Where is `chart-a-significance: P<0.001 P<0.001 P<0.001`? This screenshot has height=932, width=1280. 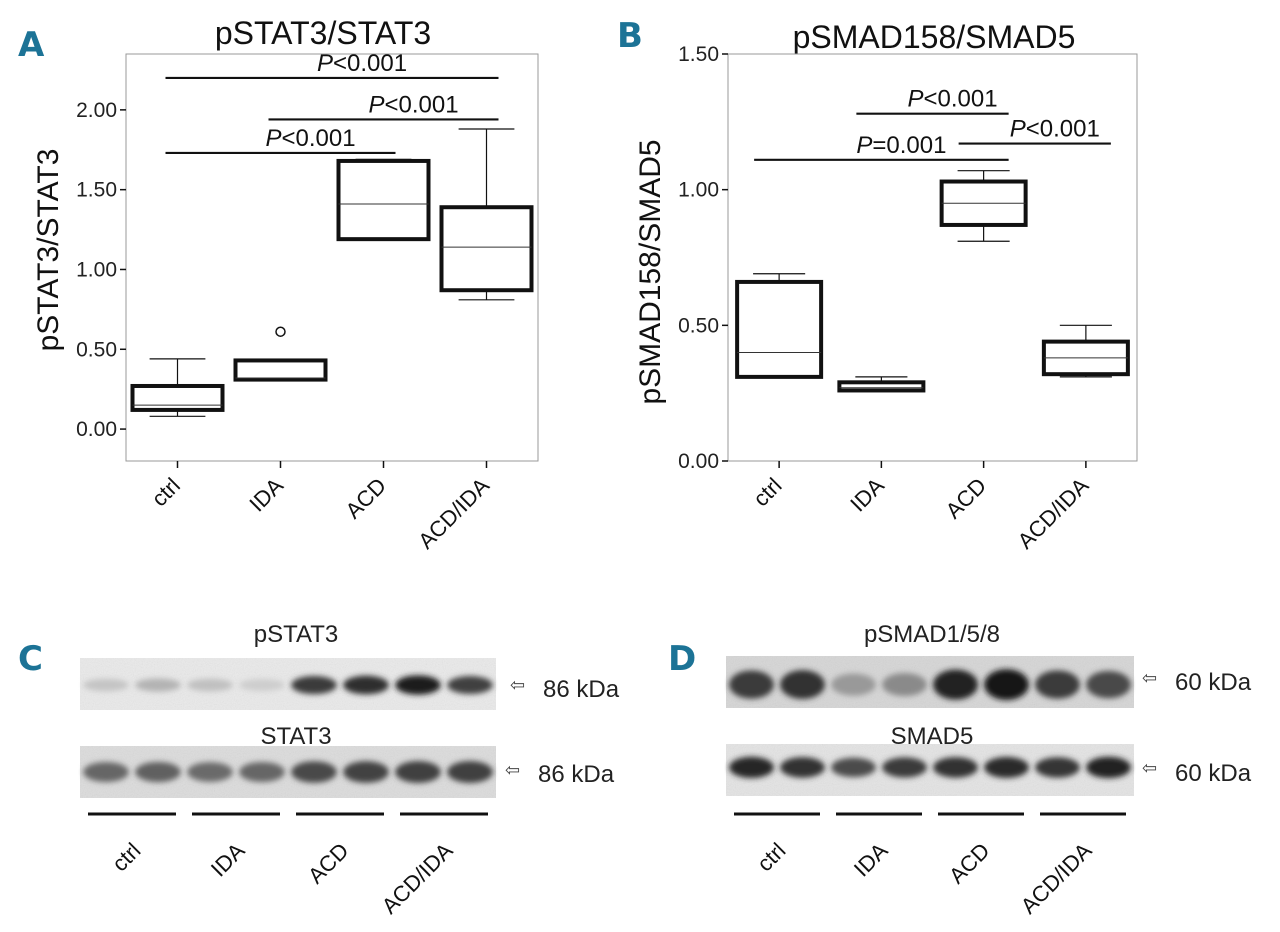 chart-a-significance: P<0.001 P<0.001 P<0.001 is located at coordinates (332, 102).